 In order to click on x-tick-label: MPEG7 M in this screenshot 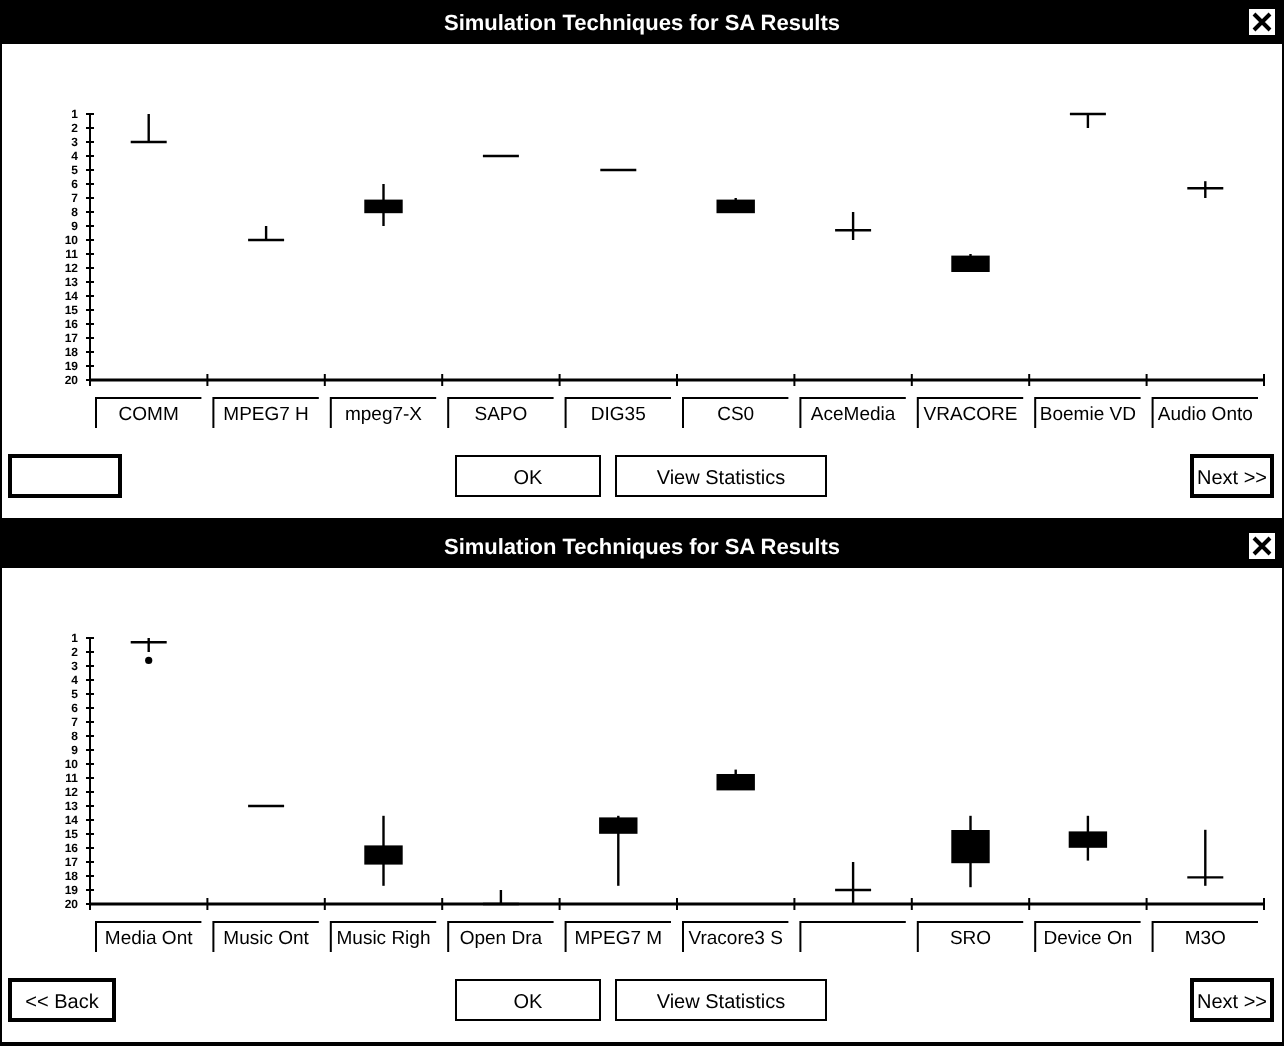, I will do `click(618, 939)`.